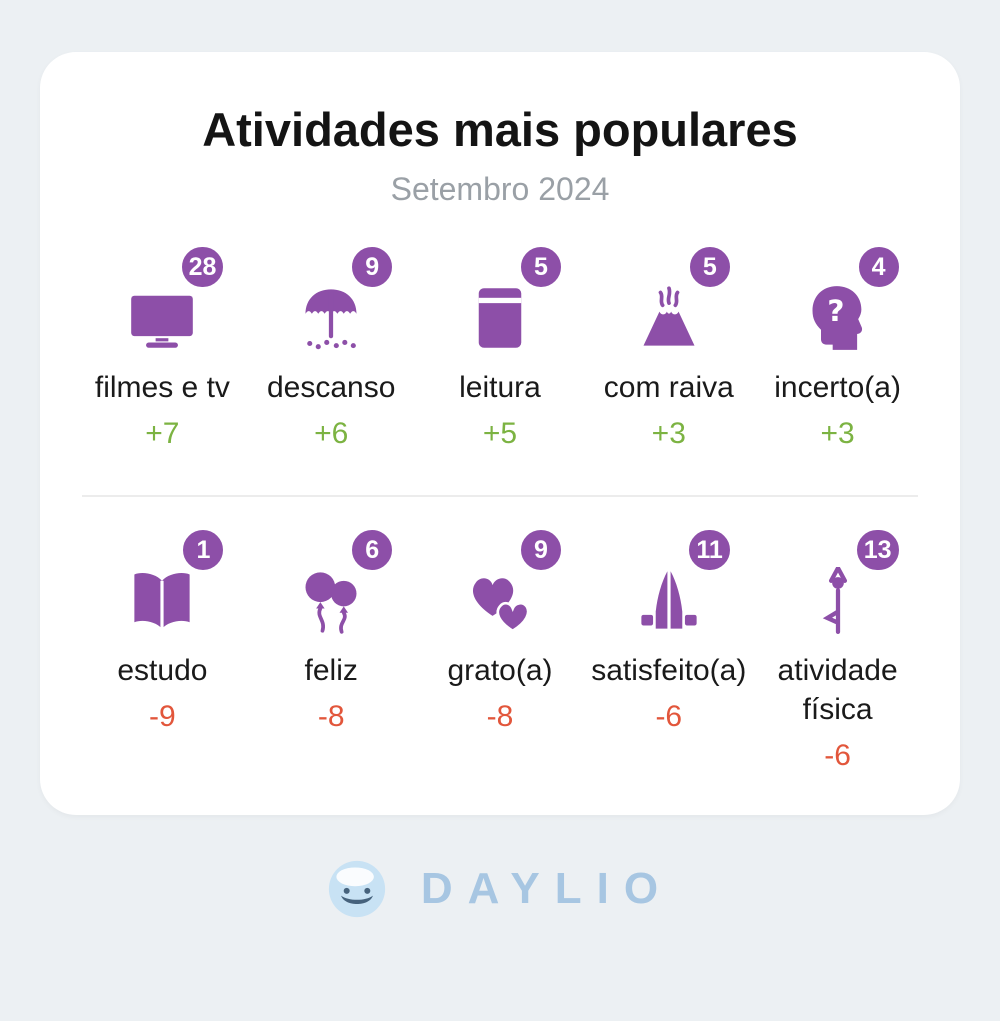 Image resolution: width=1000 pixels, height=1021 pixels. I want to click on activity-icon-wrap: 6, so click(339, 581).